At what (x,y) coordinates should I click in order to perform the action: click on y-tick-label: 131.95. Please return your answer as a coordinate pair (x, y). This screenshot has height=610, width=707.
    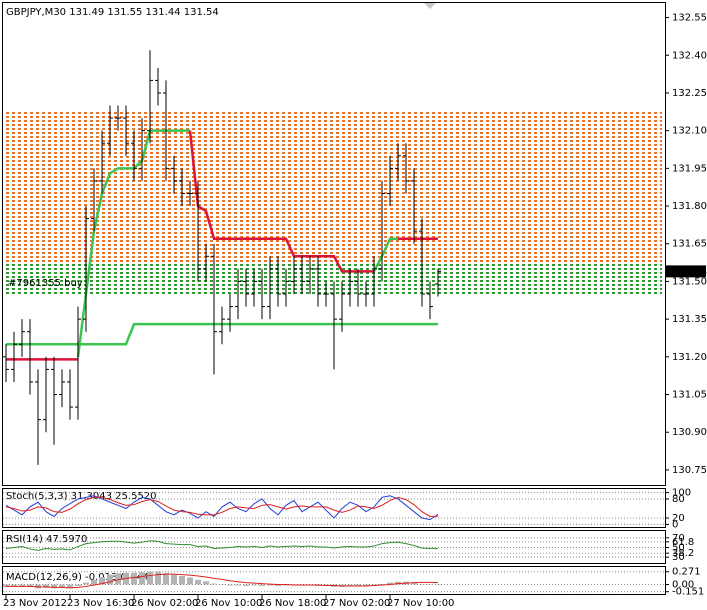
    Looking at the image, I should click on (689, 168).